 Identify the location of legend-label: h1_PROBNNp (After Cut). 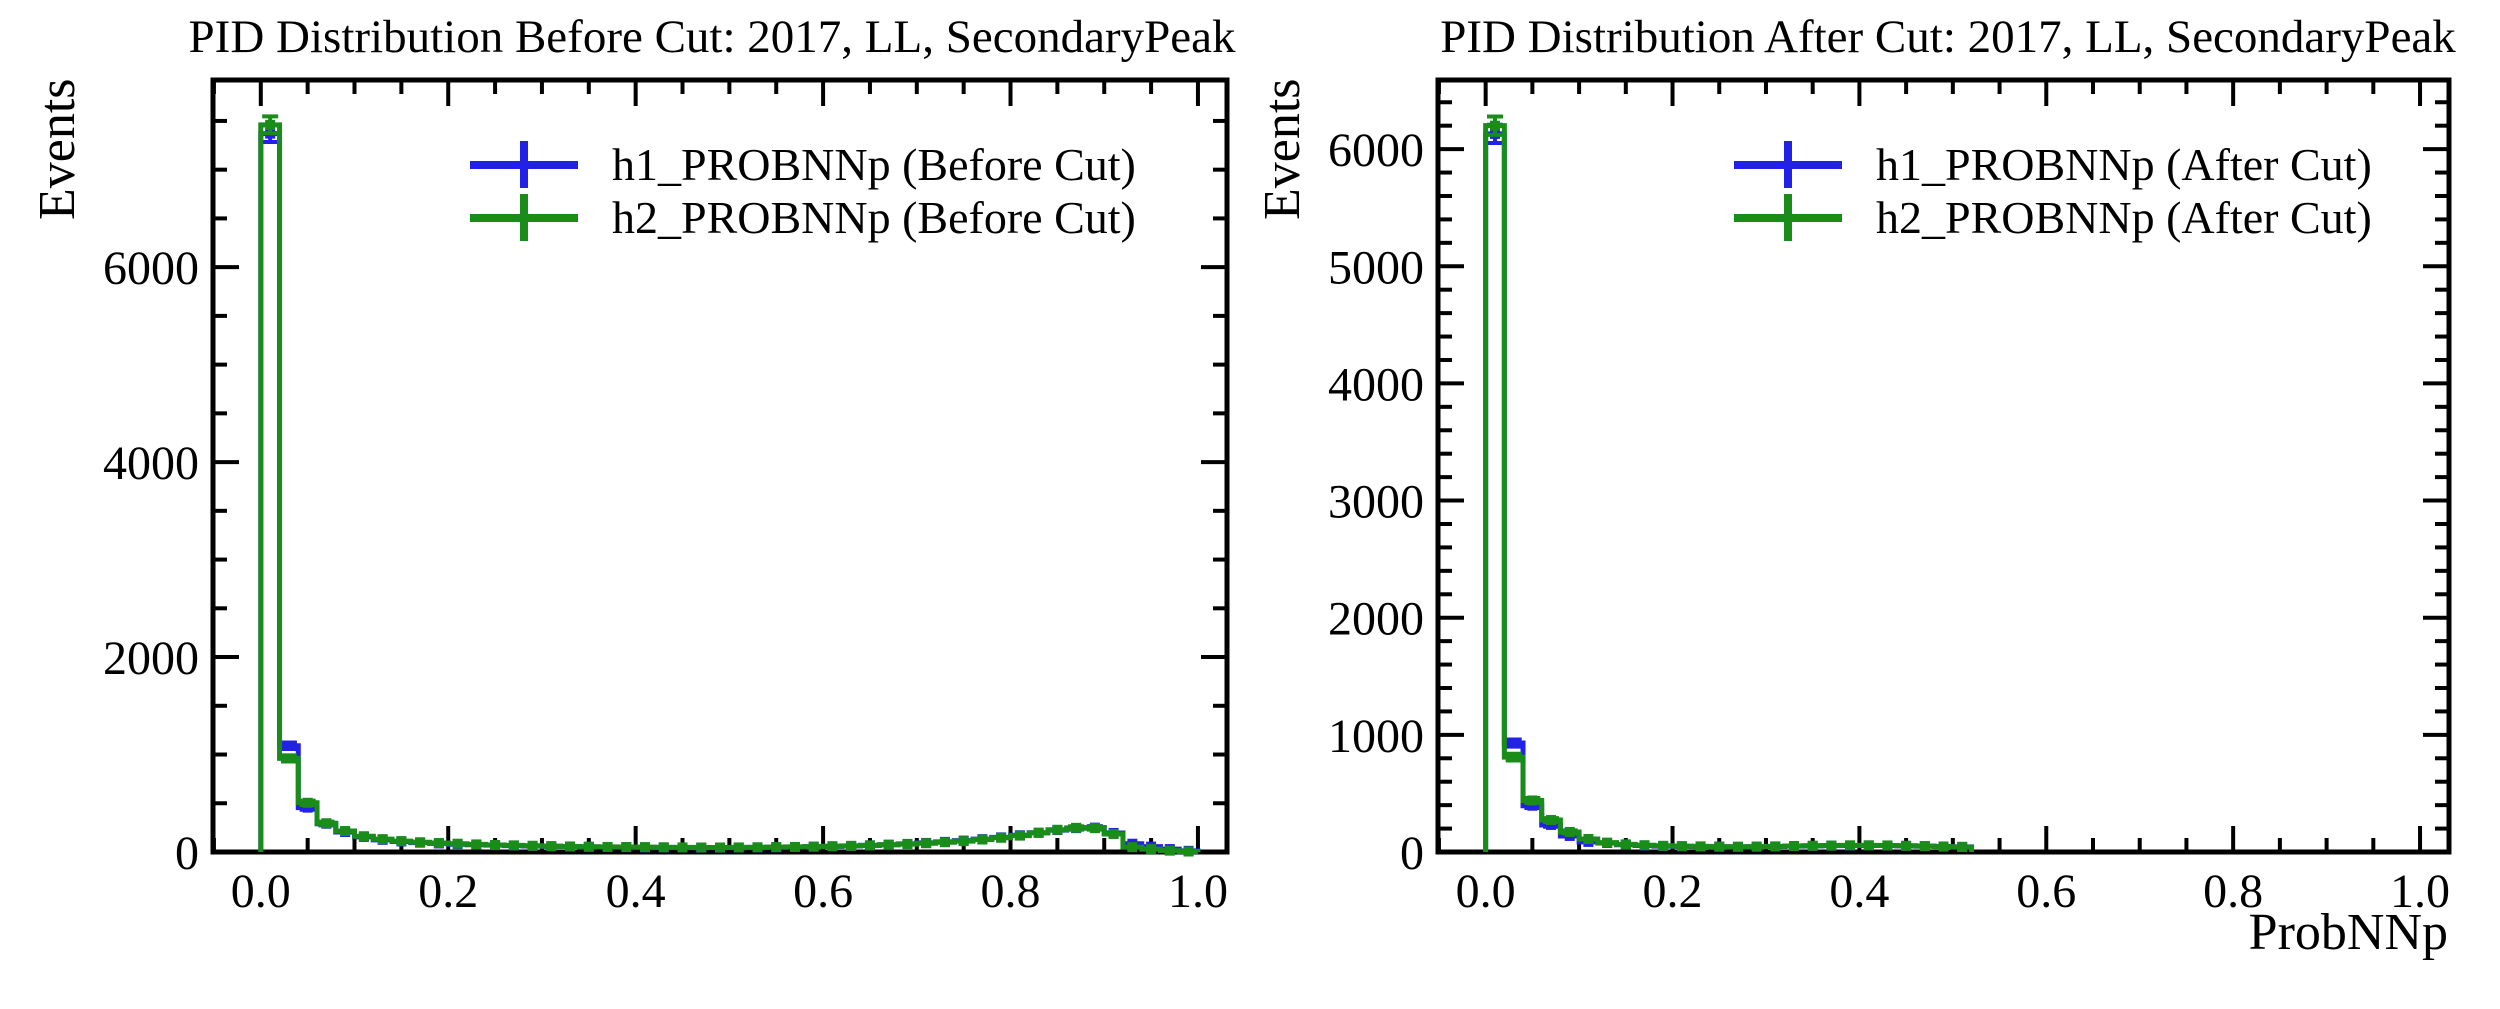
(2124, 164).